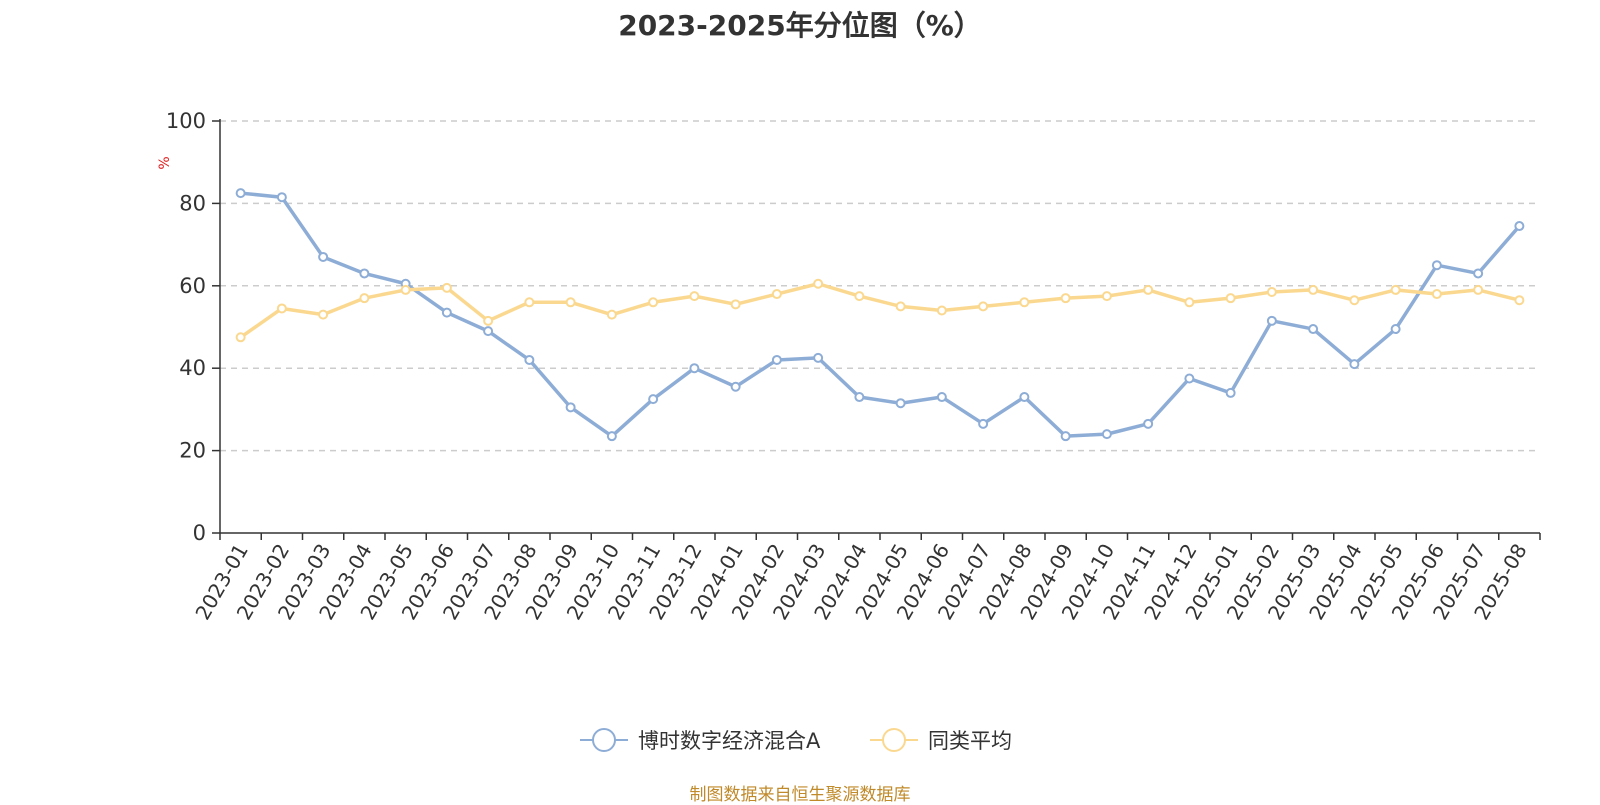 This screenshot has height=805, width=1600. I want to click on source-note: 制图数据来自恒生聚源数据库, so click(800, 795).